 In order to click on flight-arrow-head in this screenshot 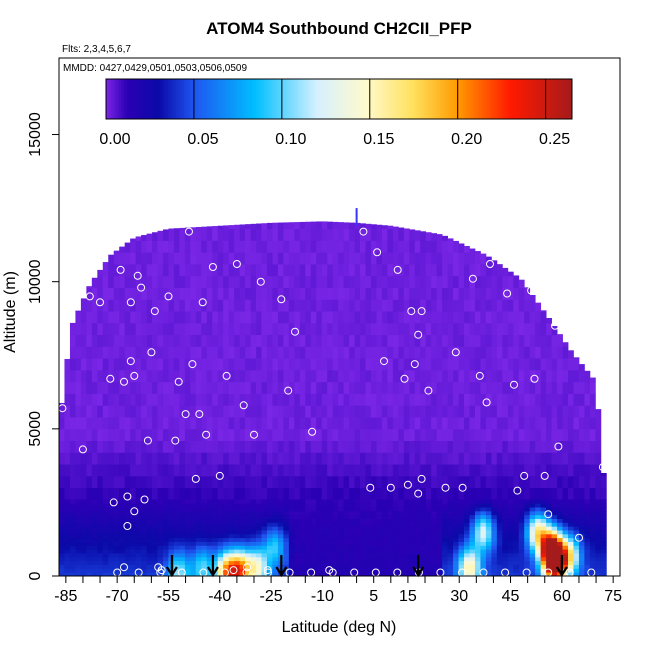, I will do `click(561, 572)`.